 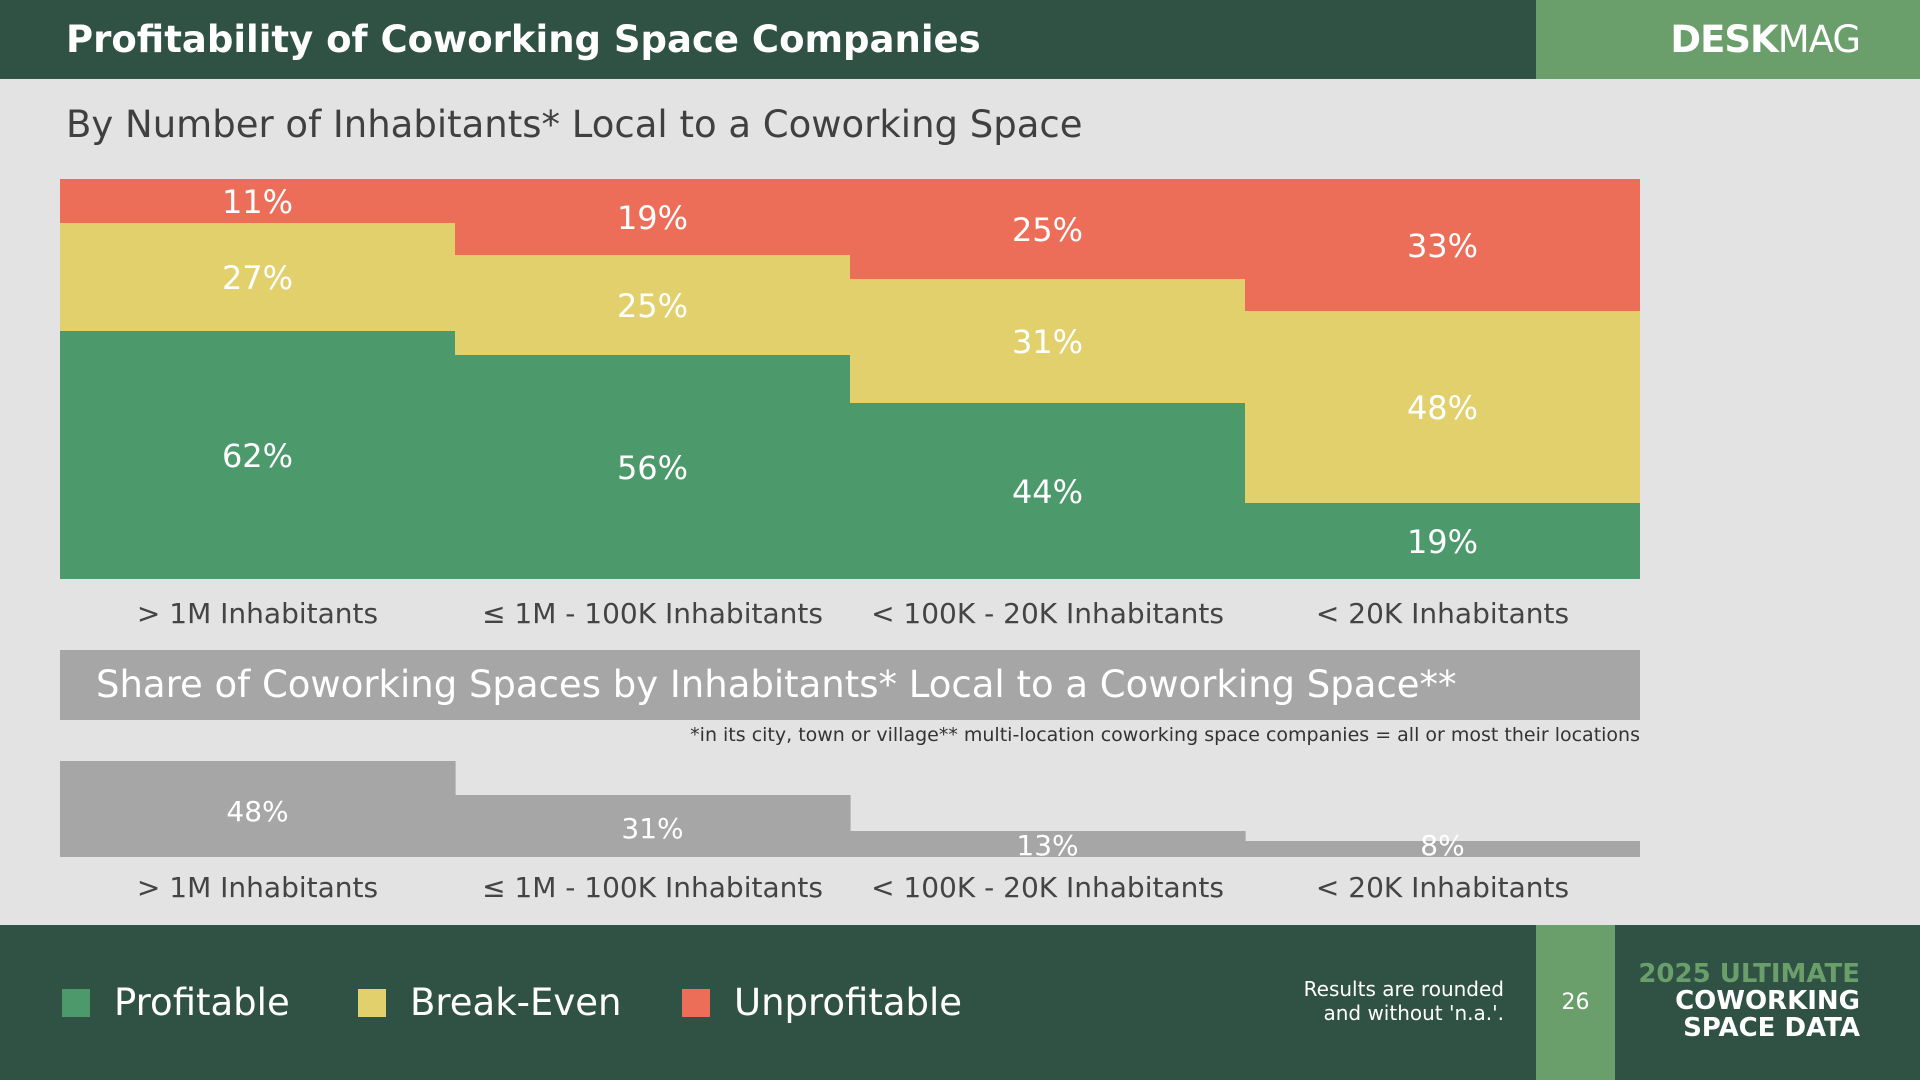 I want to click on legend-item-unprofitable: Unprofitable, so click(x=822, y=1002).